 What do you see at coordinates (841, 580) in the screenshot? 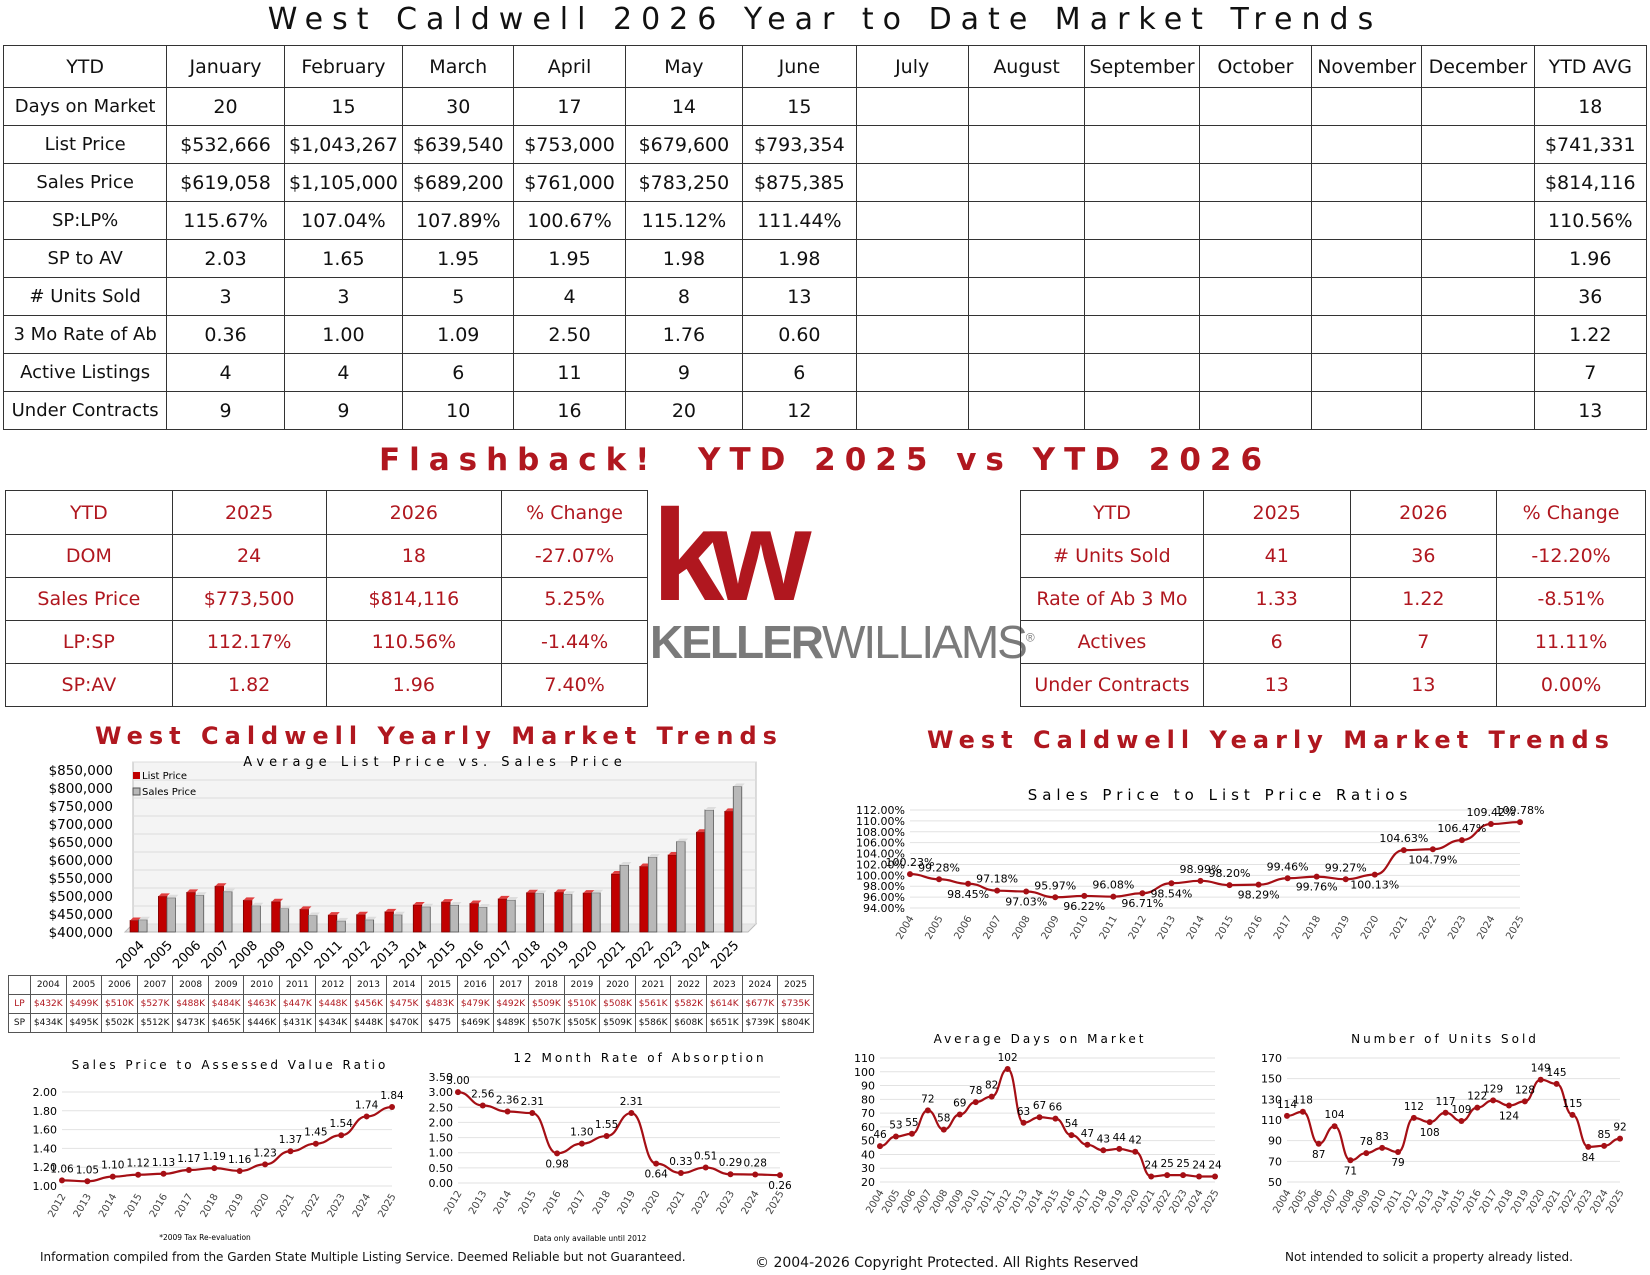
I see `keller-williams-logo: kw KELLERWILLIAMS®` at bounding box center [841, 580].